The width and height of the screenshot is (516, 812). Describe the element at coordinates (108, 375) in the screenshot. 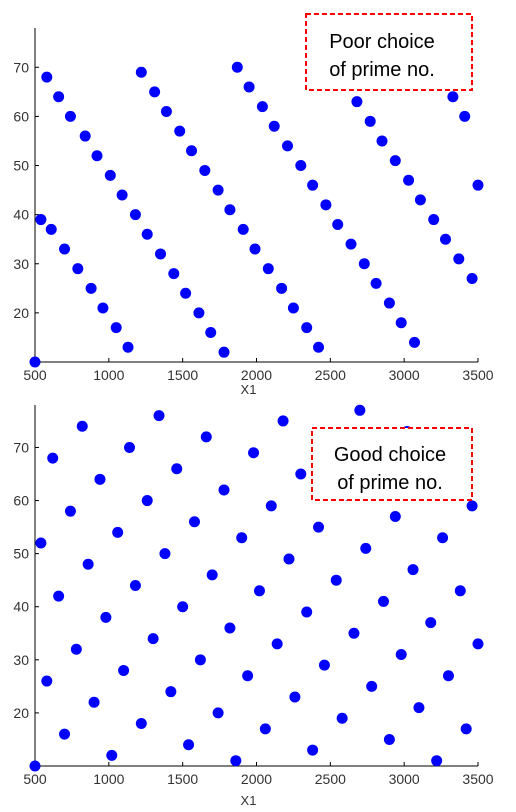

I see `x-tick-label: 1000` at that location.